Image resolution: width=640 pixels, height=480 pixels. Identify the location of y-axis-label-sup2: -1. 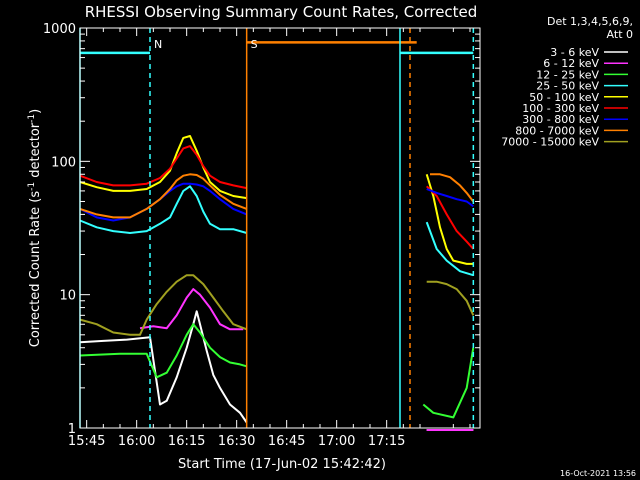
(32, 118).